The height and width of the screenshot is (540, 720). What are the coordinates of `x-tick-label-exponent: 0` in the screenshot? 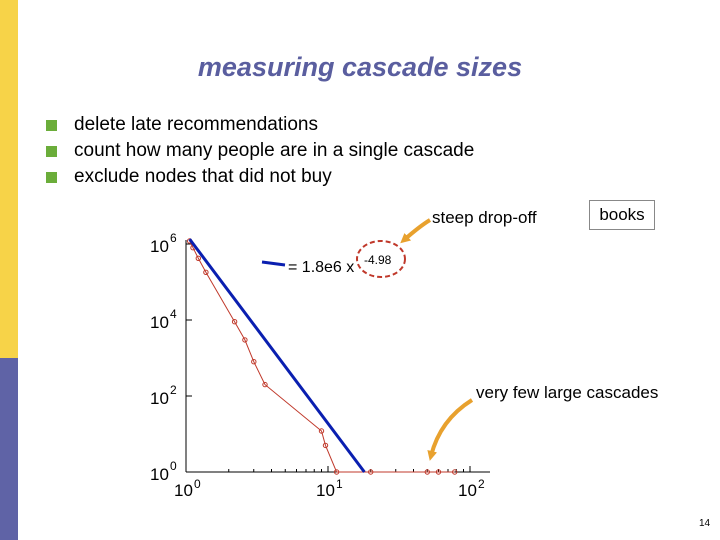 It's located at (197, 484).